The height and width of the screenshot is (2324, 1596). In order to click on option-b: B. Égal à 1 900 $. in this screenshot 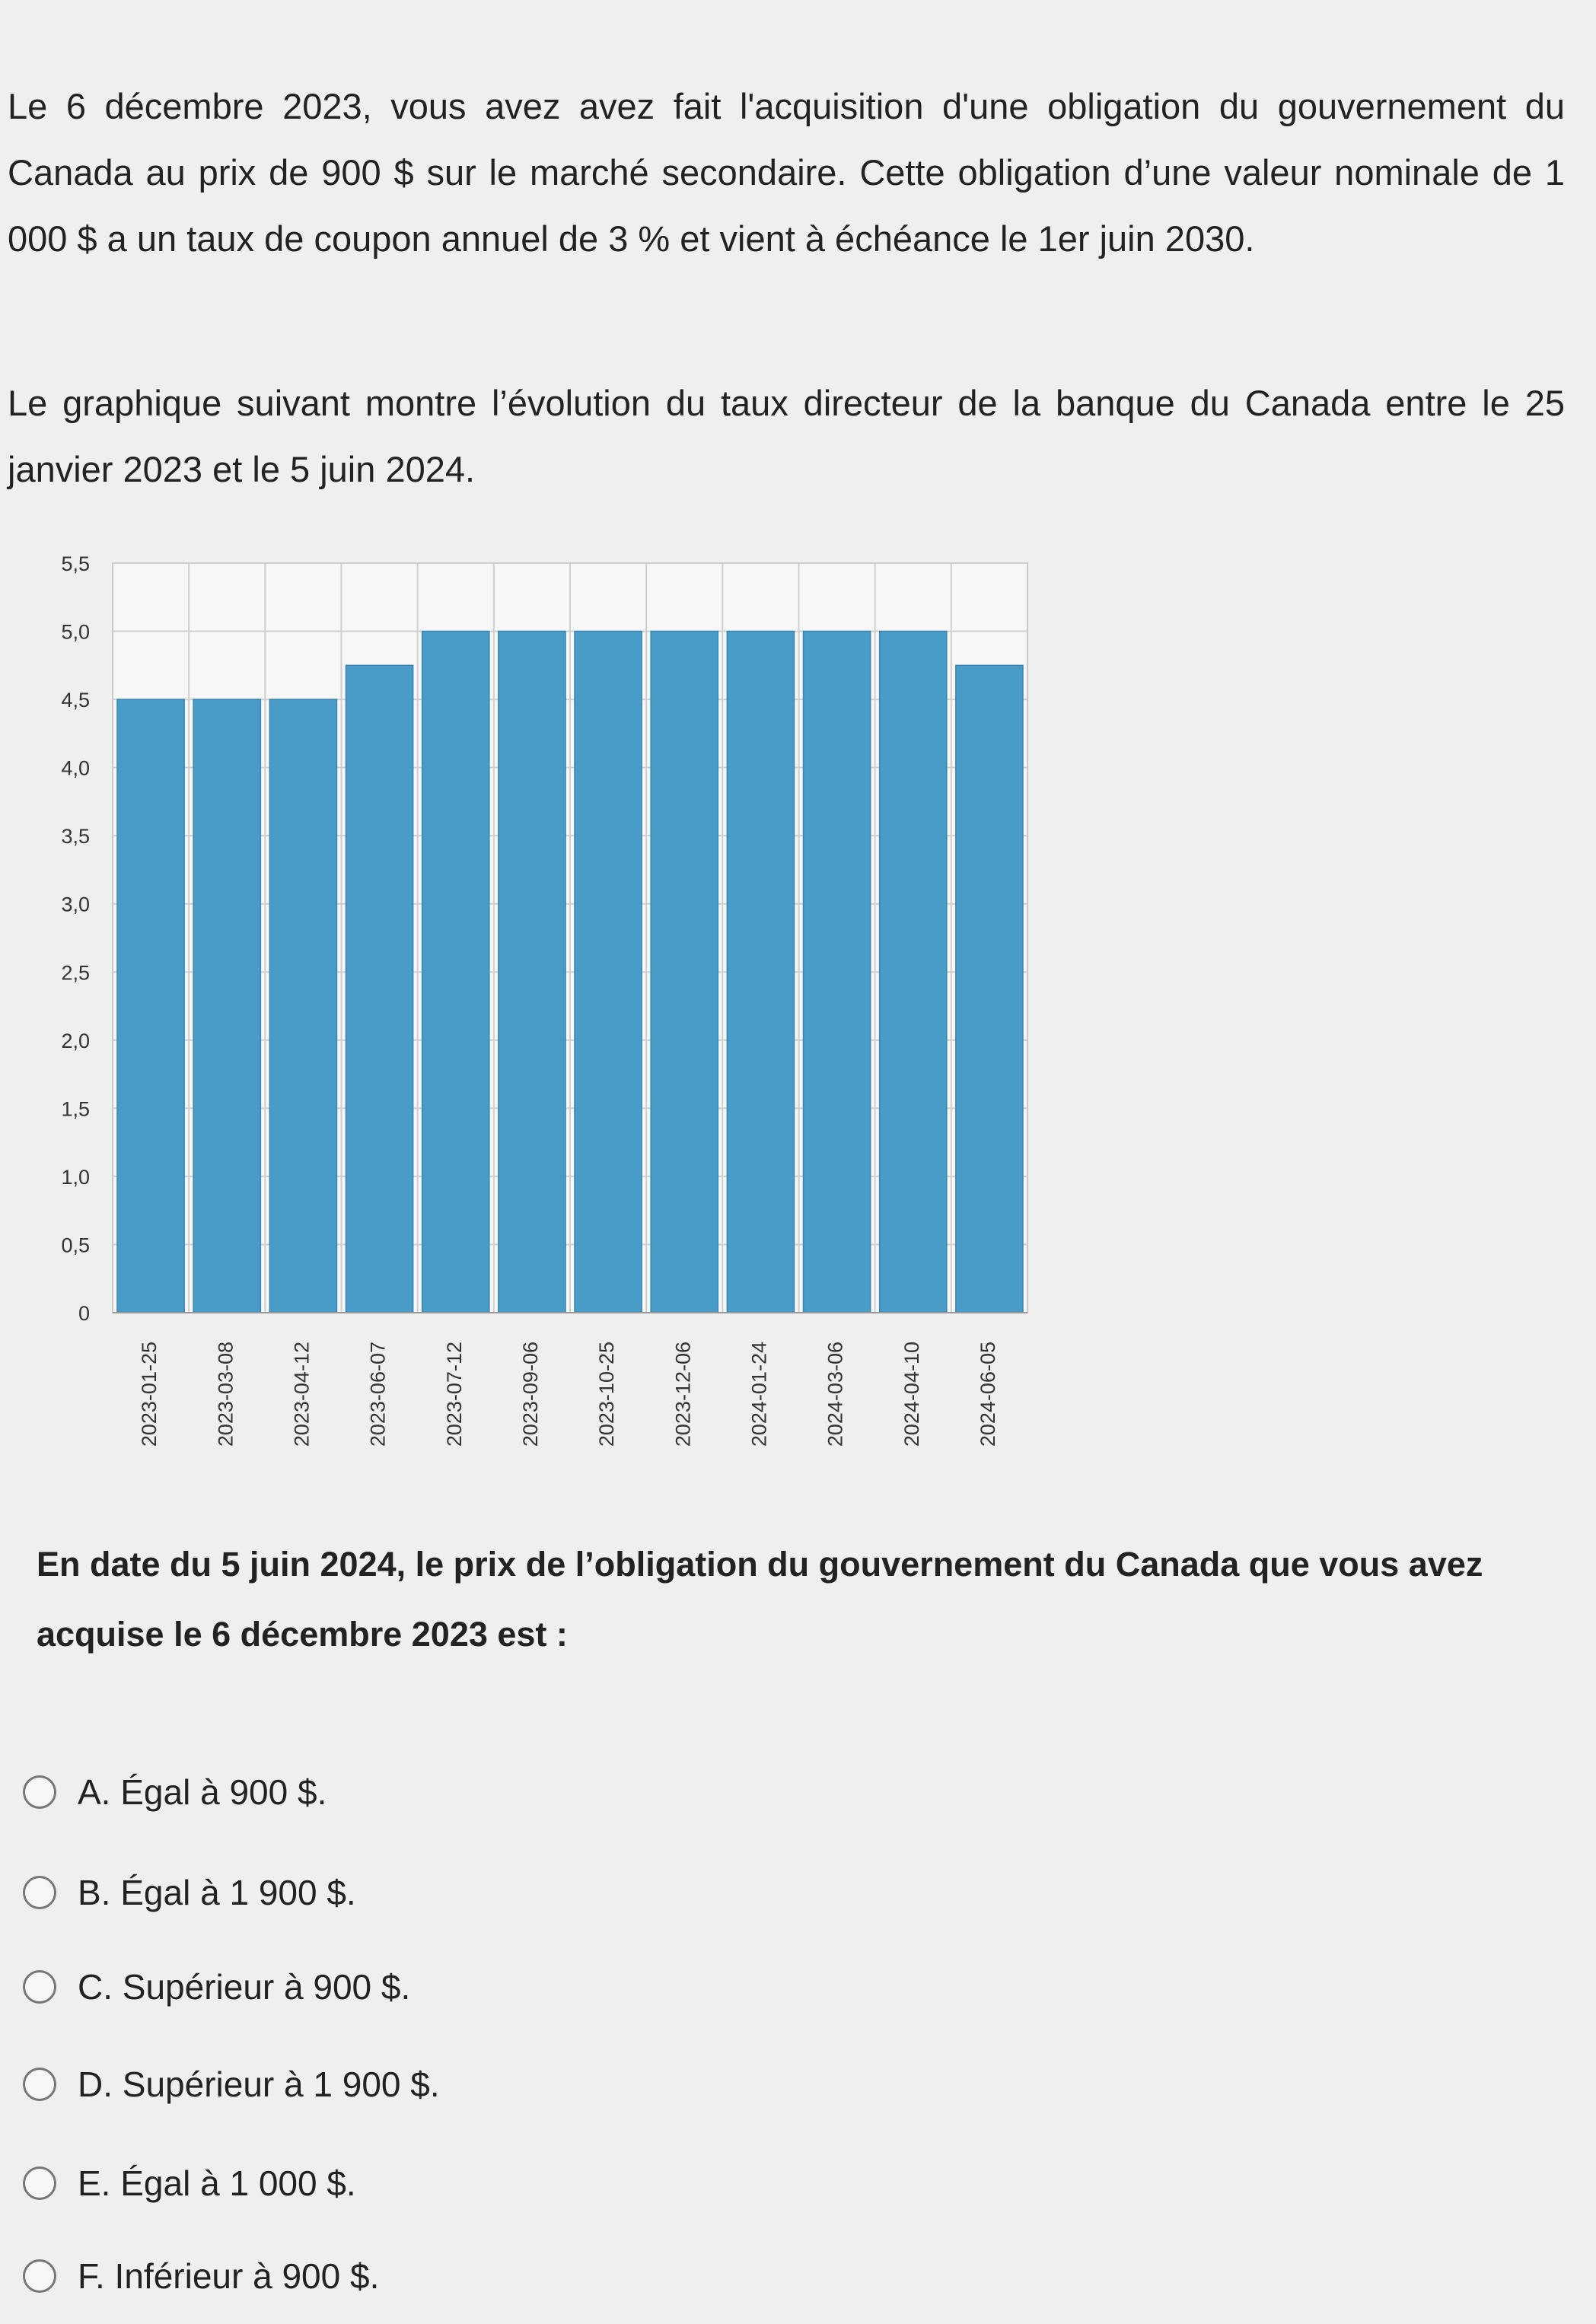, I will do `click(189, 1892)`.